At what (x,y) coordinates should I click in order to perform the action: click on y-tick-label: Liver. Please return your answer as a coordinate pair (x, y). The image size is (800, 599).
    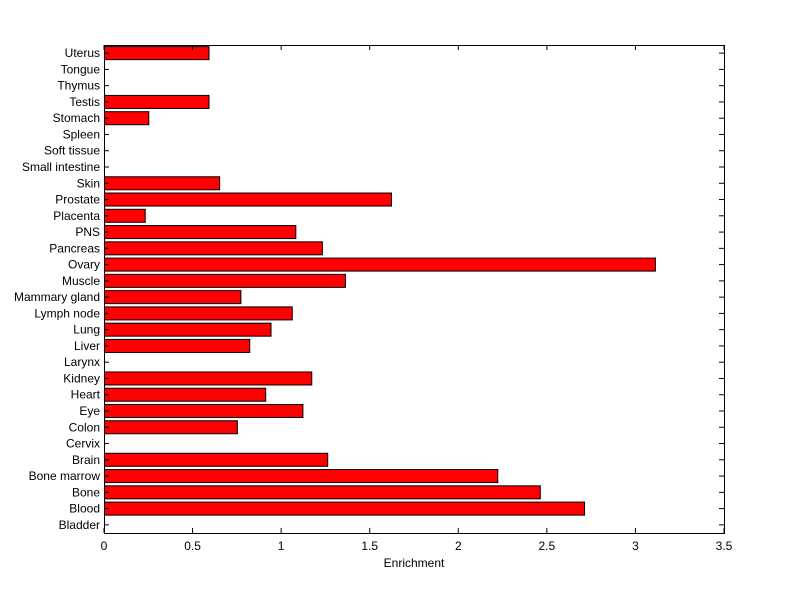
    Looking at the image, I should click on (87, 346).